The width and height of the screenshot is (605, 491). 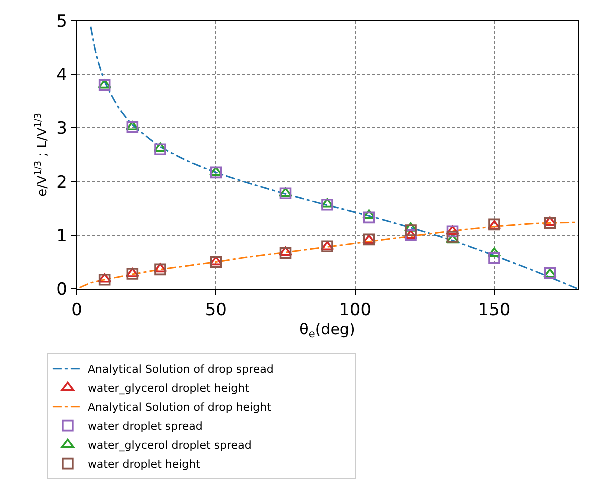 I want to click on legend-label: water_glycerol droplet spread, so click(x=170, y=445).